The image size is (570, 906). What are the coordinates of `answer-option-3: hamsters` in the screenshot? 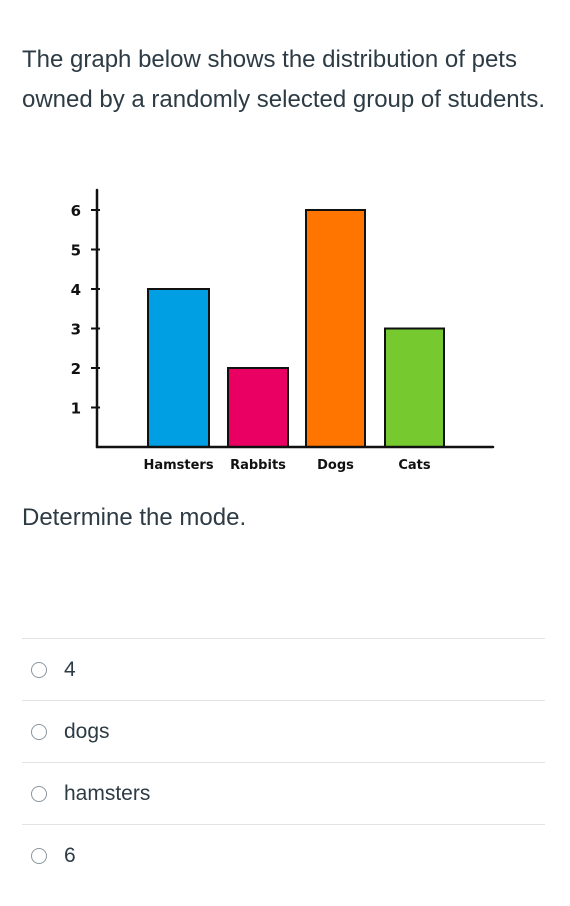 It's located at (283, 793).